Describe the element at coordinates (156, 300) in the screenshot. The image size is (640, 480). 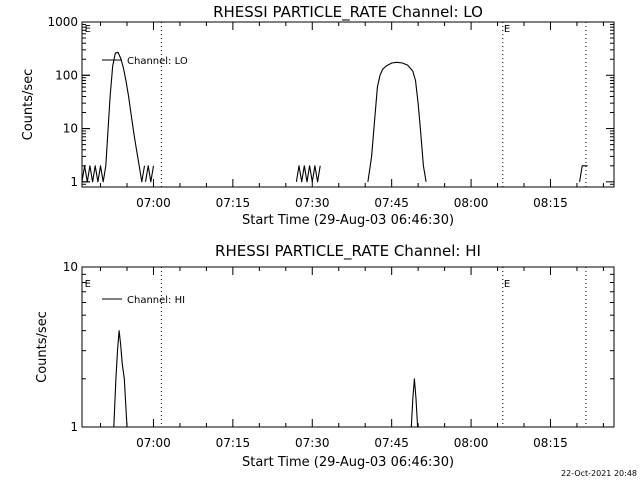
I see `legend-label: Channel: HI` at that location.